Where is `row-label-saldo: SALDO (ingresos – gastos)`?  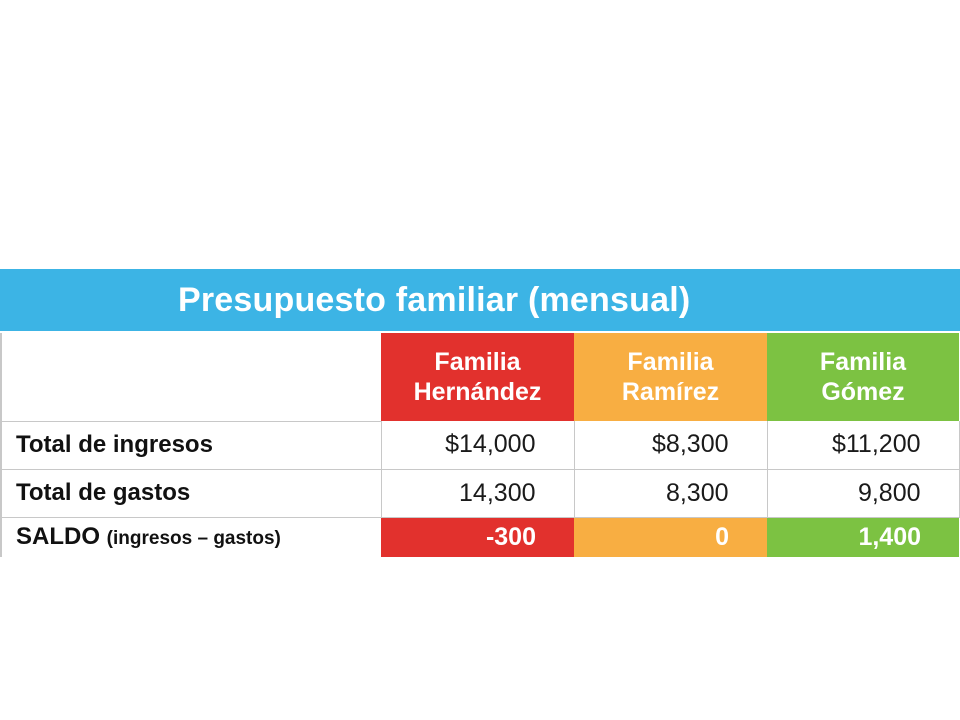
row-label-saldo: SALDO (ingresos – gastos) is located at coordinates (190, 537).